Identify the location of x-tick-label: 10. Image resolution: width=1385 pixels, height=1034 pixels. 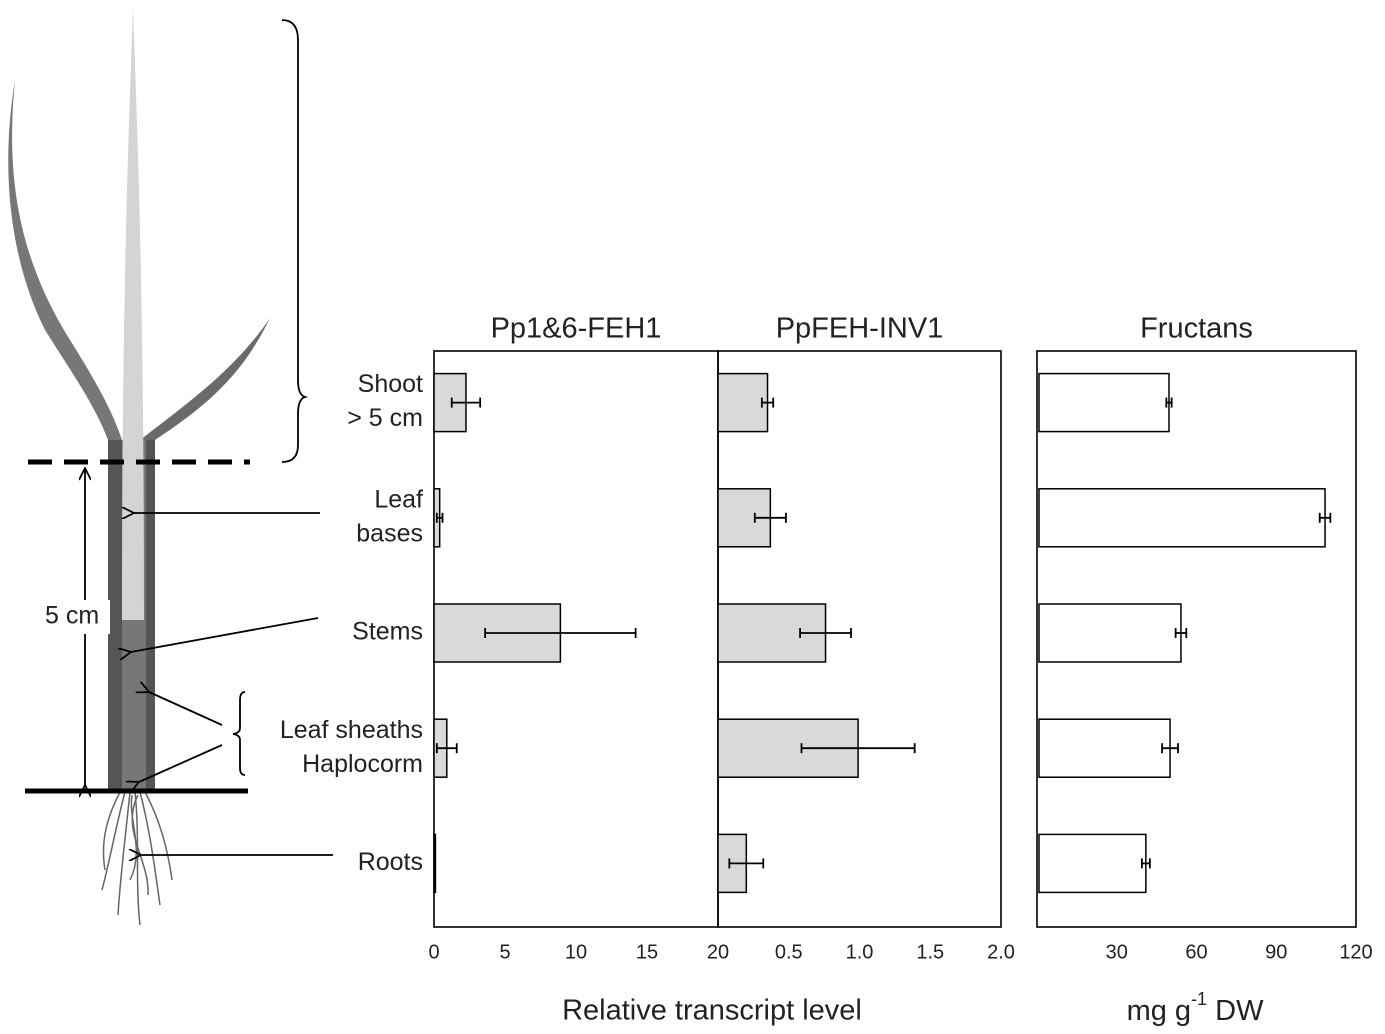
(576, 952).